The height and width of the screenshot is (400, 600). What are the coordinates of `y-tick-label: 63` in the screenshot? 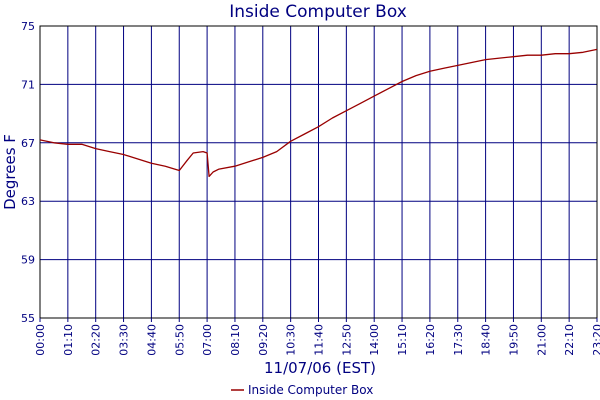 It's located at (28, 201).